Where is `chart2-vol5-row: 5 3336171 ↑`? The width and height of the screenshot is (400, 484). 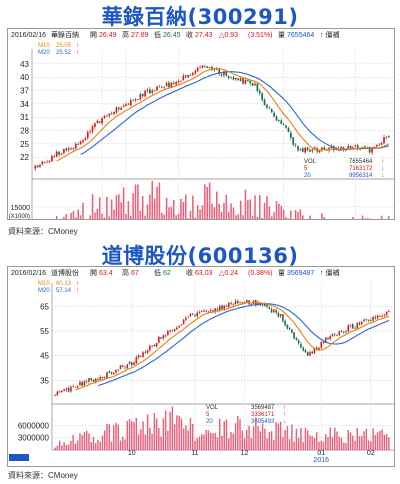
chart2-vol5-row: 5 3336171 ↑ is located at coordinates (246, 415).